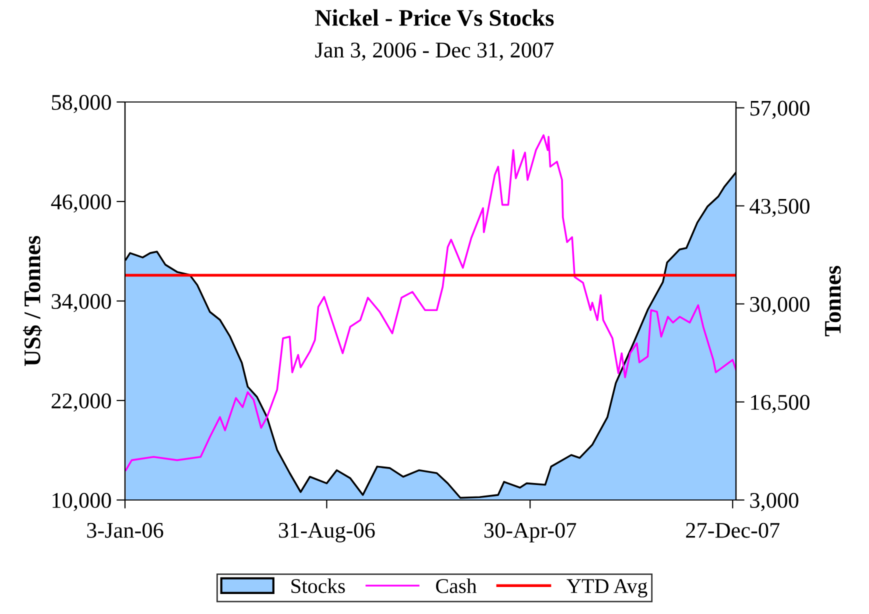 This screenshot has height=614, width=869. I want to click on y-tick-label: 34,000, so click(81, 303).